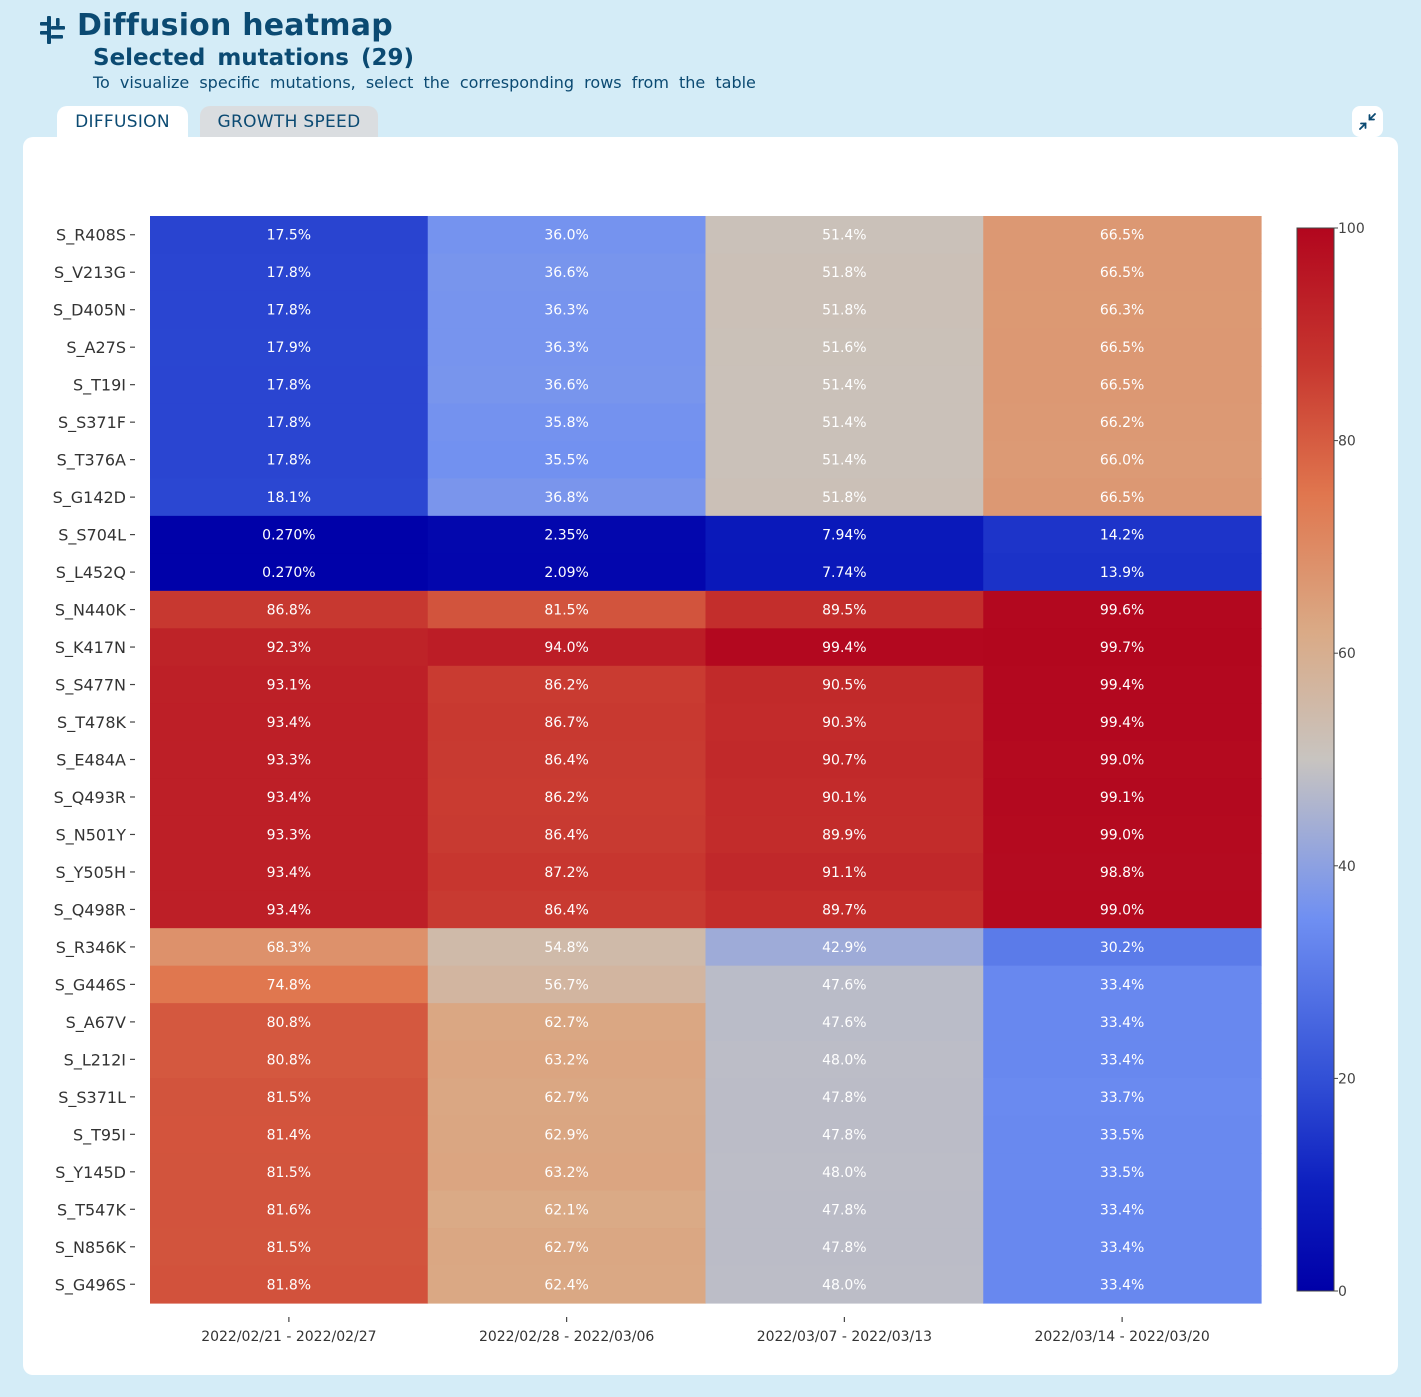 This screenshot has width=1421, height=1397. What do you see at coordinates (289, 835) in the screenshot?
I see `cell-label: 93.3%` at bounding box center [289, 835].